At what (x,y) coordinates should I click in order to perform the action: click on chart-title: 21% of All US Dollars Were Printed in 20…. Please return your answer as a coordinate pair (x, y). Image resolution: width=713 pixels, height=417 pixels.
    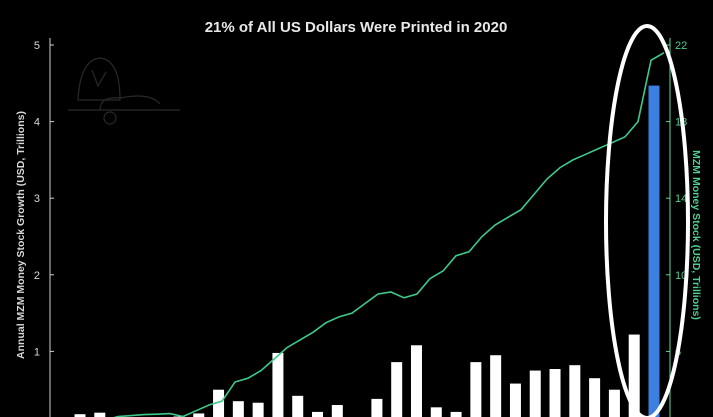
    Looking at the image, I should click on (356, 27).